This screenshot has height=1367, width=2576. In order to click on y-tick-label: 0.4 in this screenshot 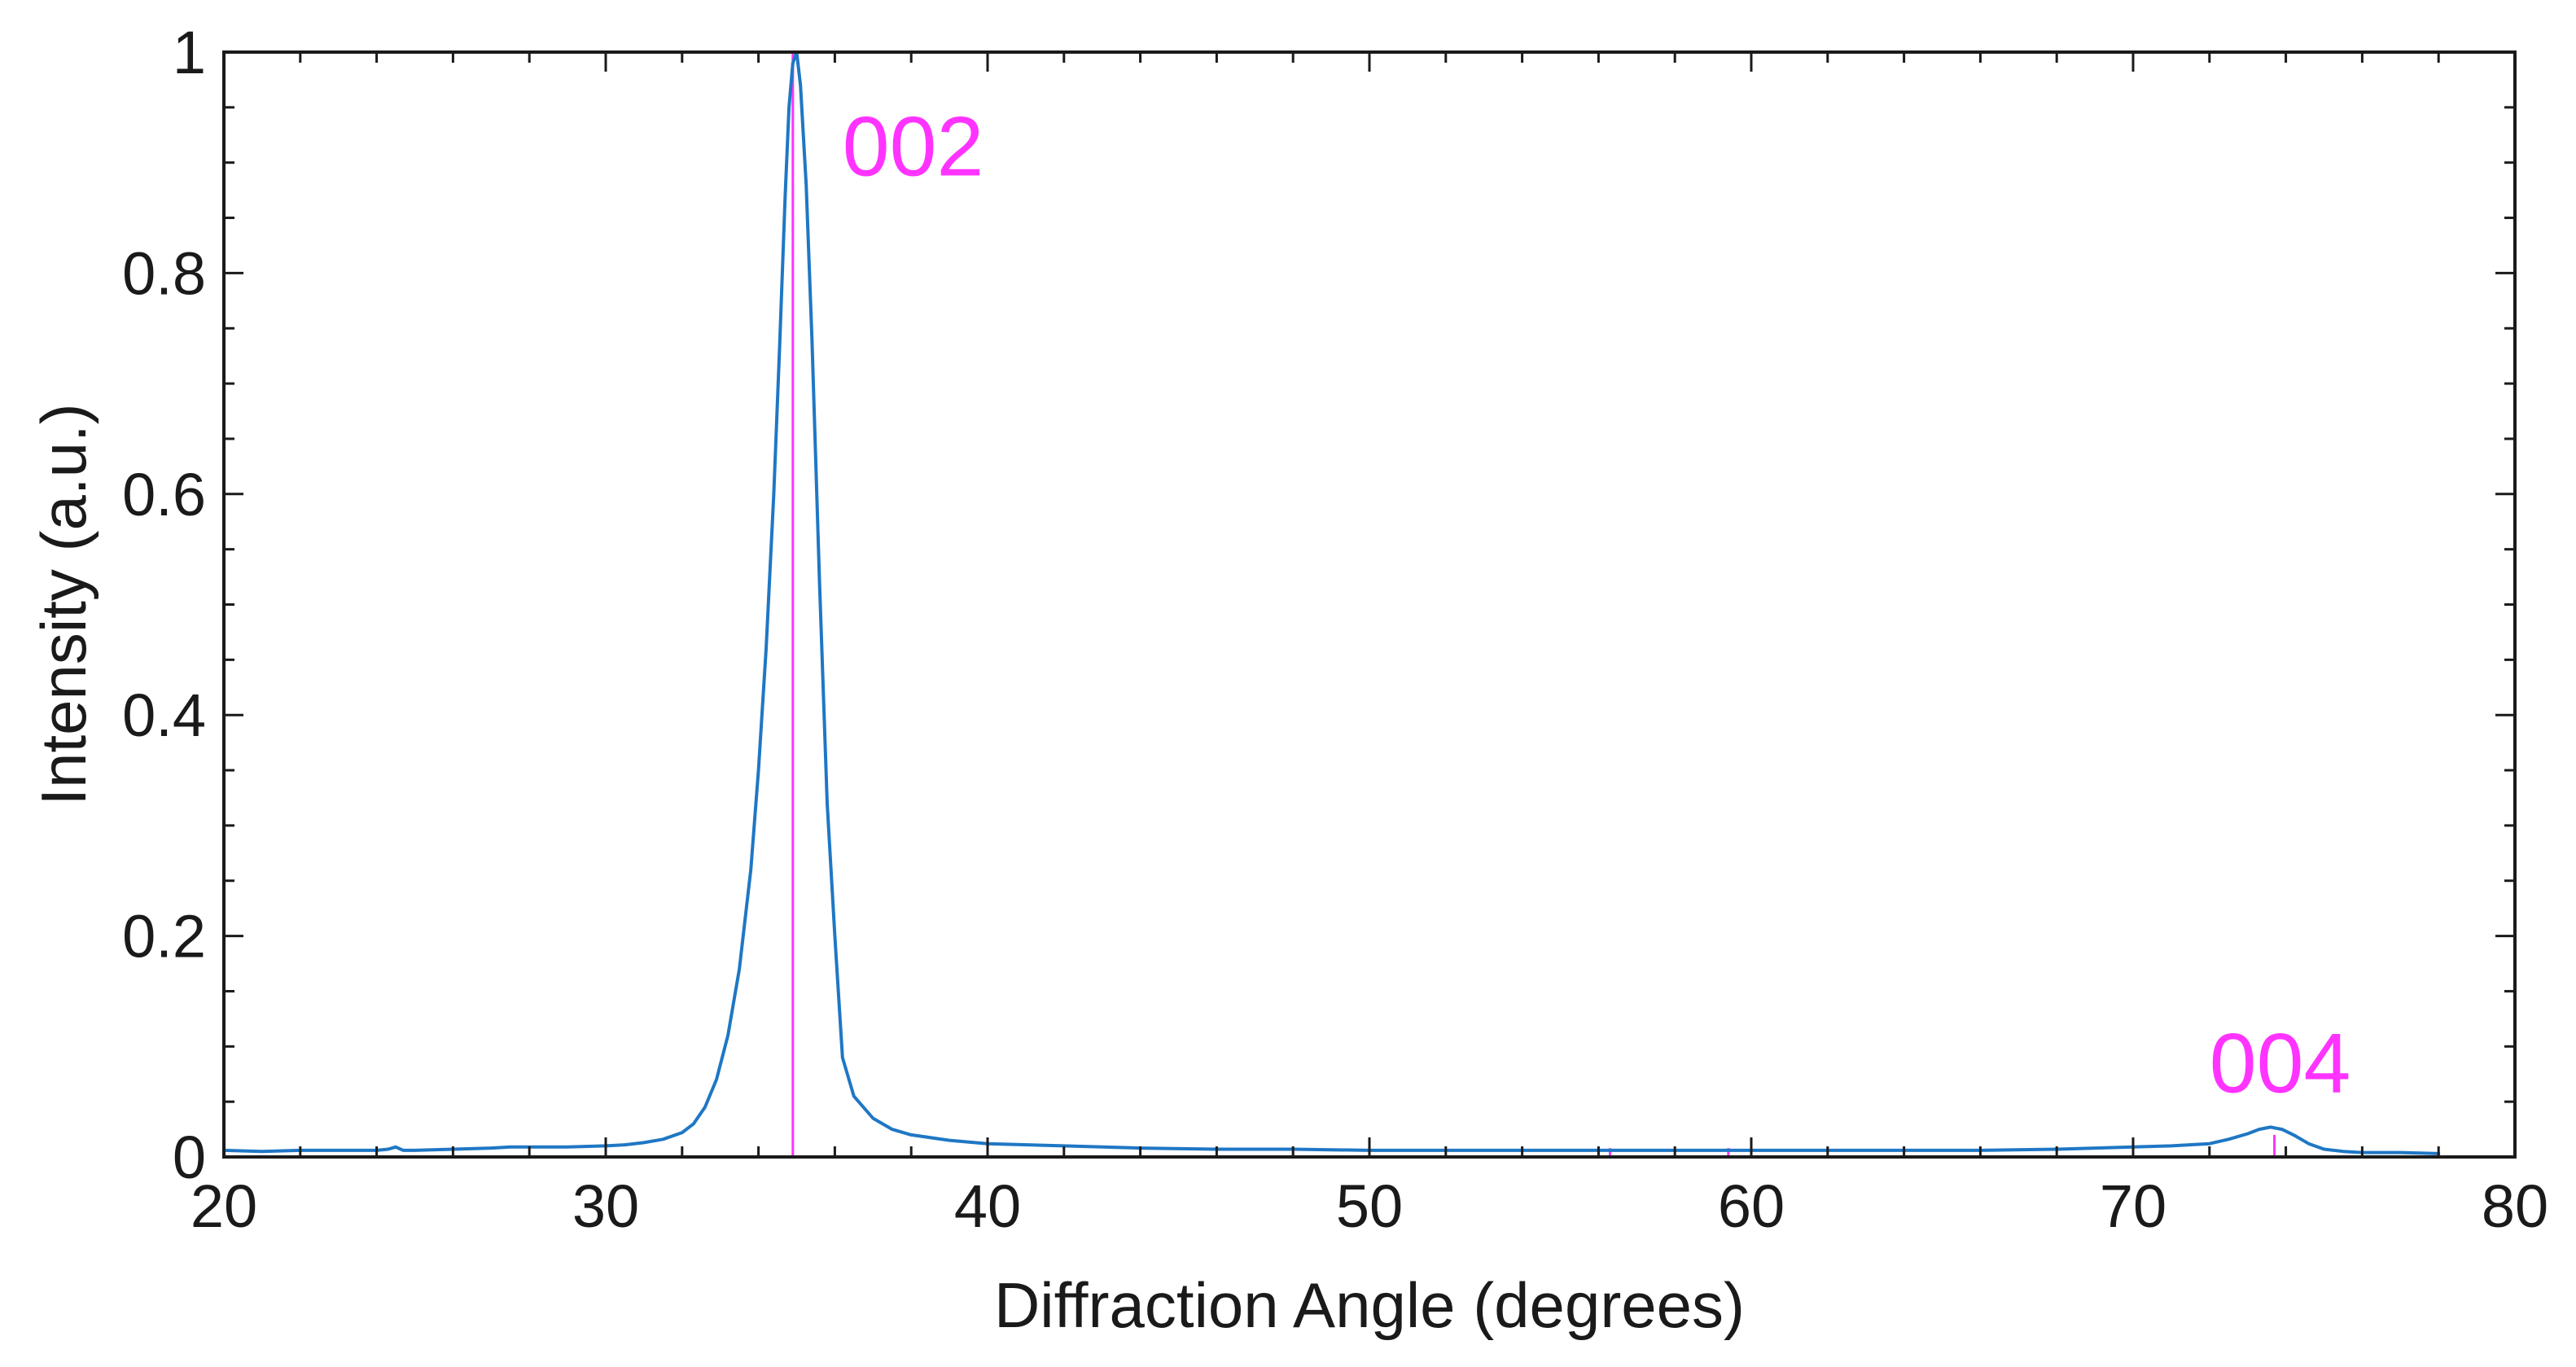, I will do `click(164, 715)`.